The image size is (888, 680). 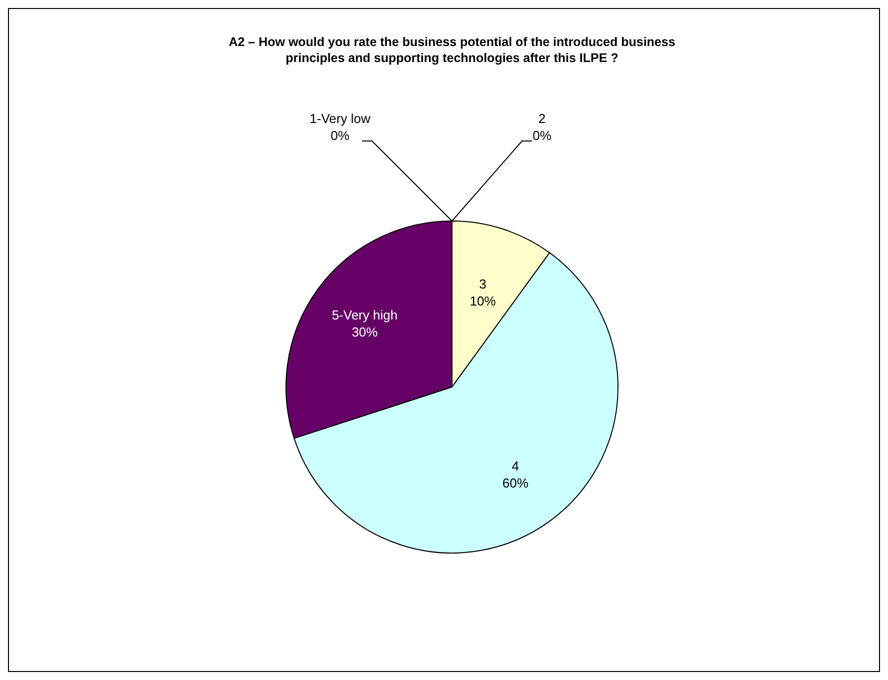 I want to click on category-label: 2, so click(x=542, y=118).